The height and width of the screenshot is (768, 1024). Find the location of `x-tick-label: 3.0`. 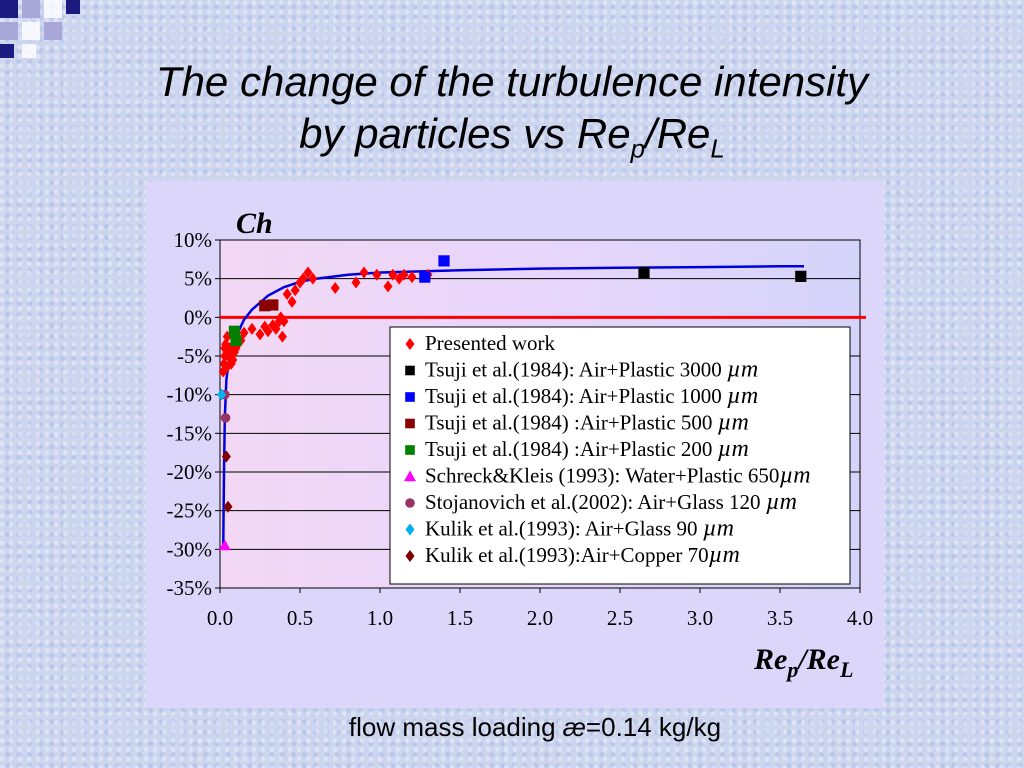

x-tick-label: 3.0 is located at coordinates (700, 618).